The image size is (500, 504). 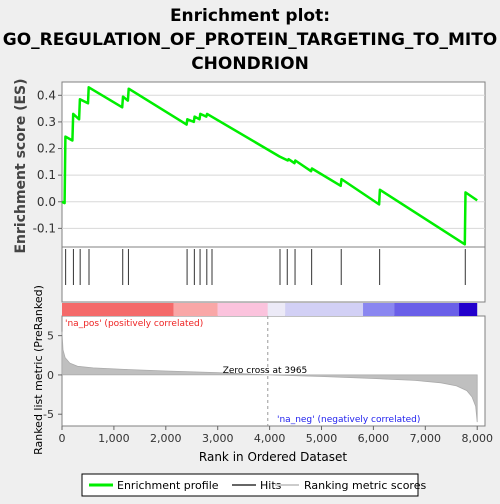 What do you see at coordinates (46, 122) in the screenshot?
I see `es-y-tick-label: 0.3` at bounding box center [46, 122].